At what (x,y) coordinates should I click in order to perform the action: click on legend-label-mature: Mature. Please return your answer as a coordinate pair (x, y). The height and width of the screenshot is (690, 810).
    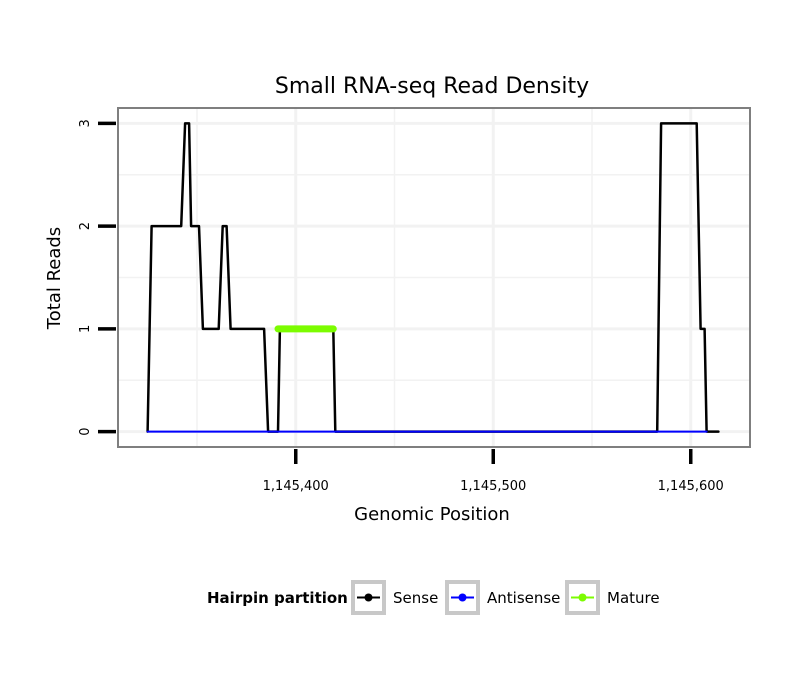
    Looking at the image, I should click on (633, 598).